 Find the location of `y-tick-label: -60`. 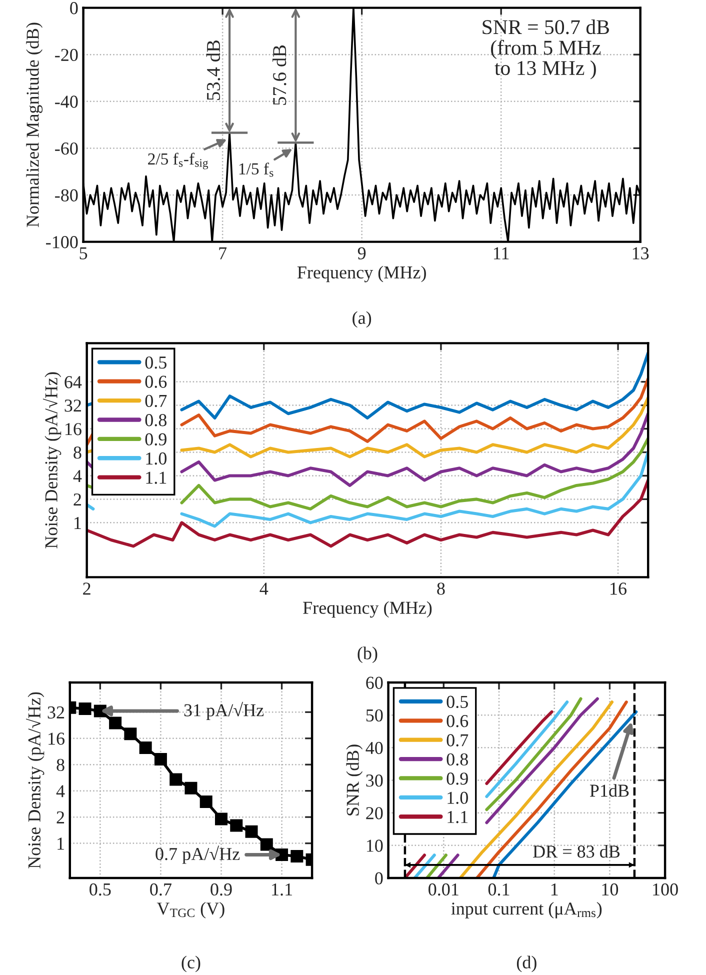

y-tick-label: -60 is located at coordinates (66, 148).